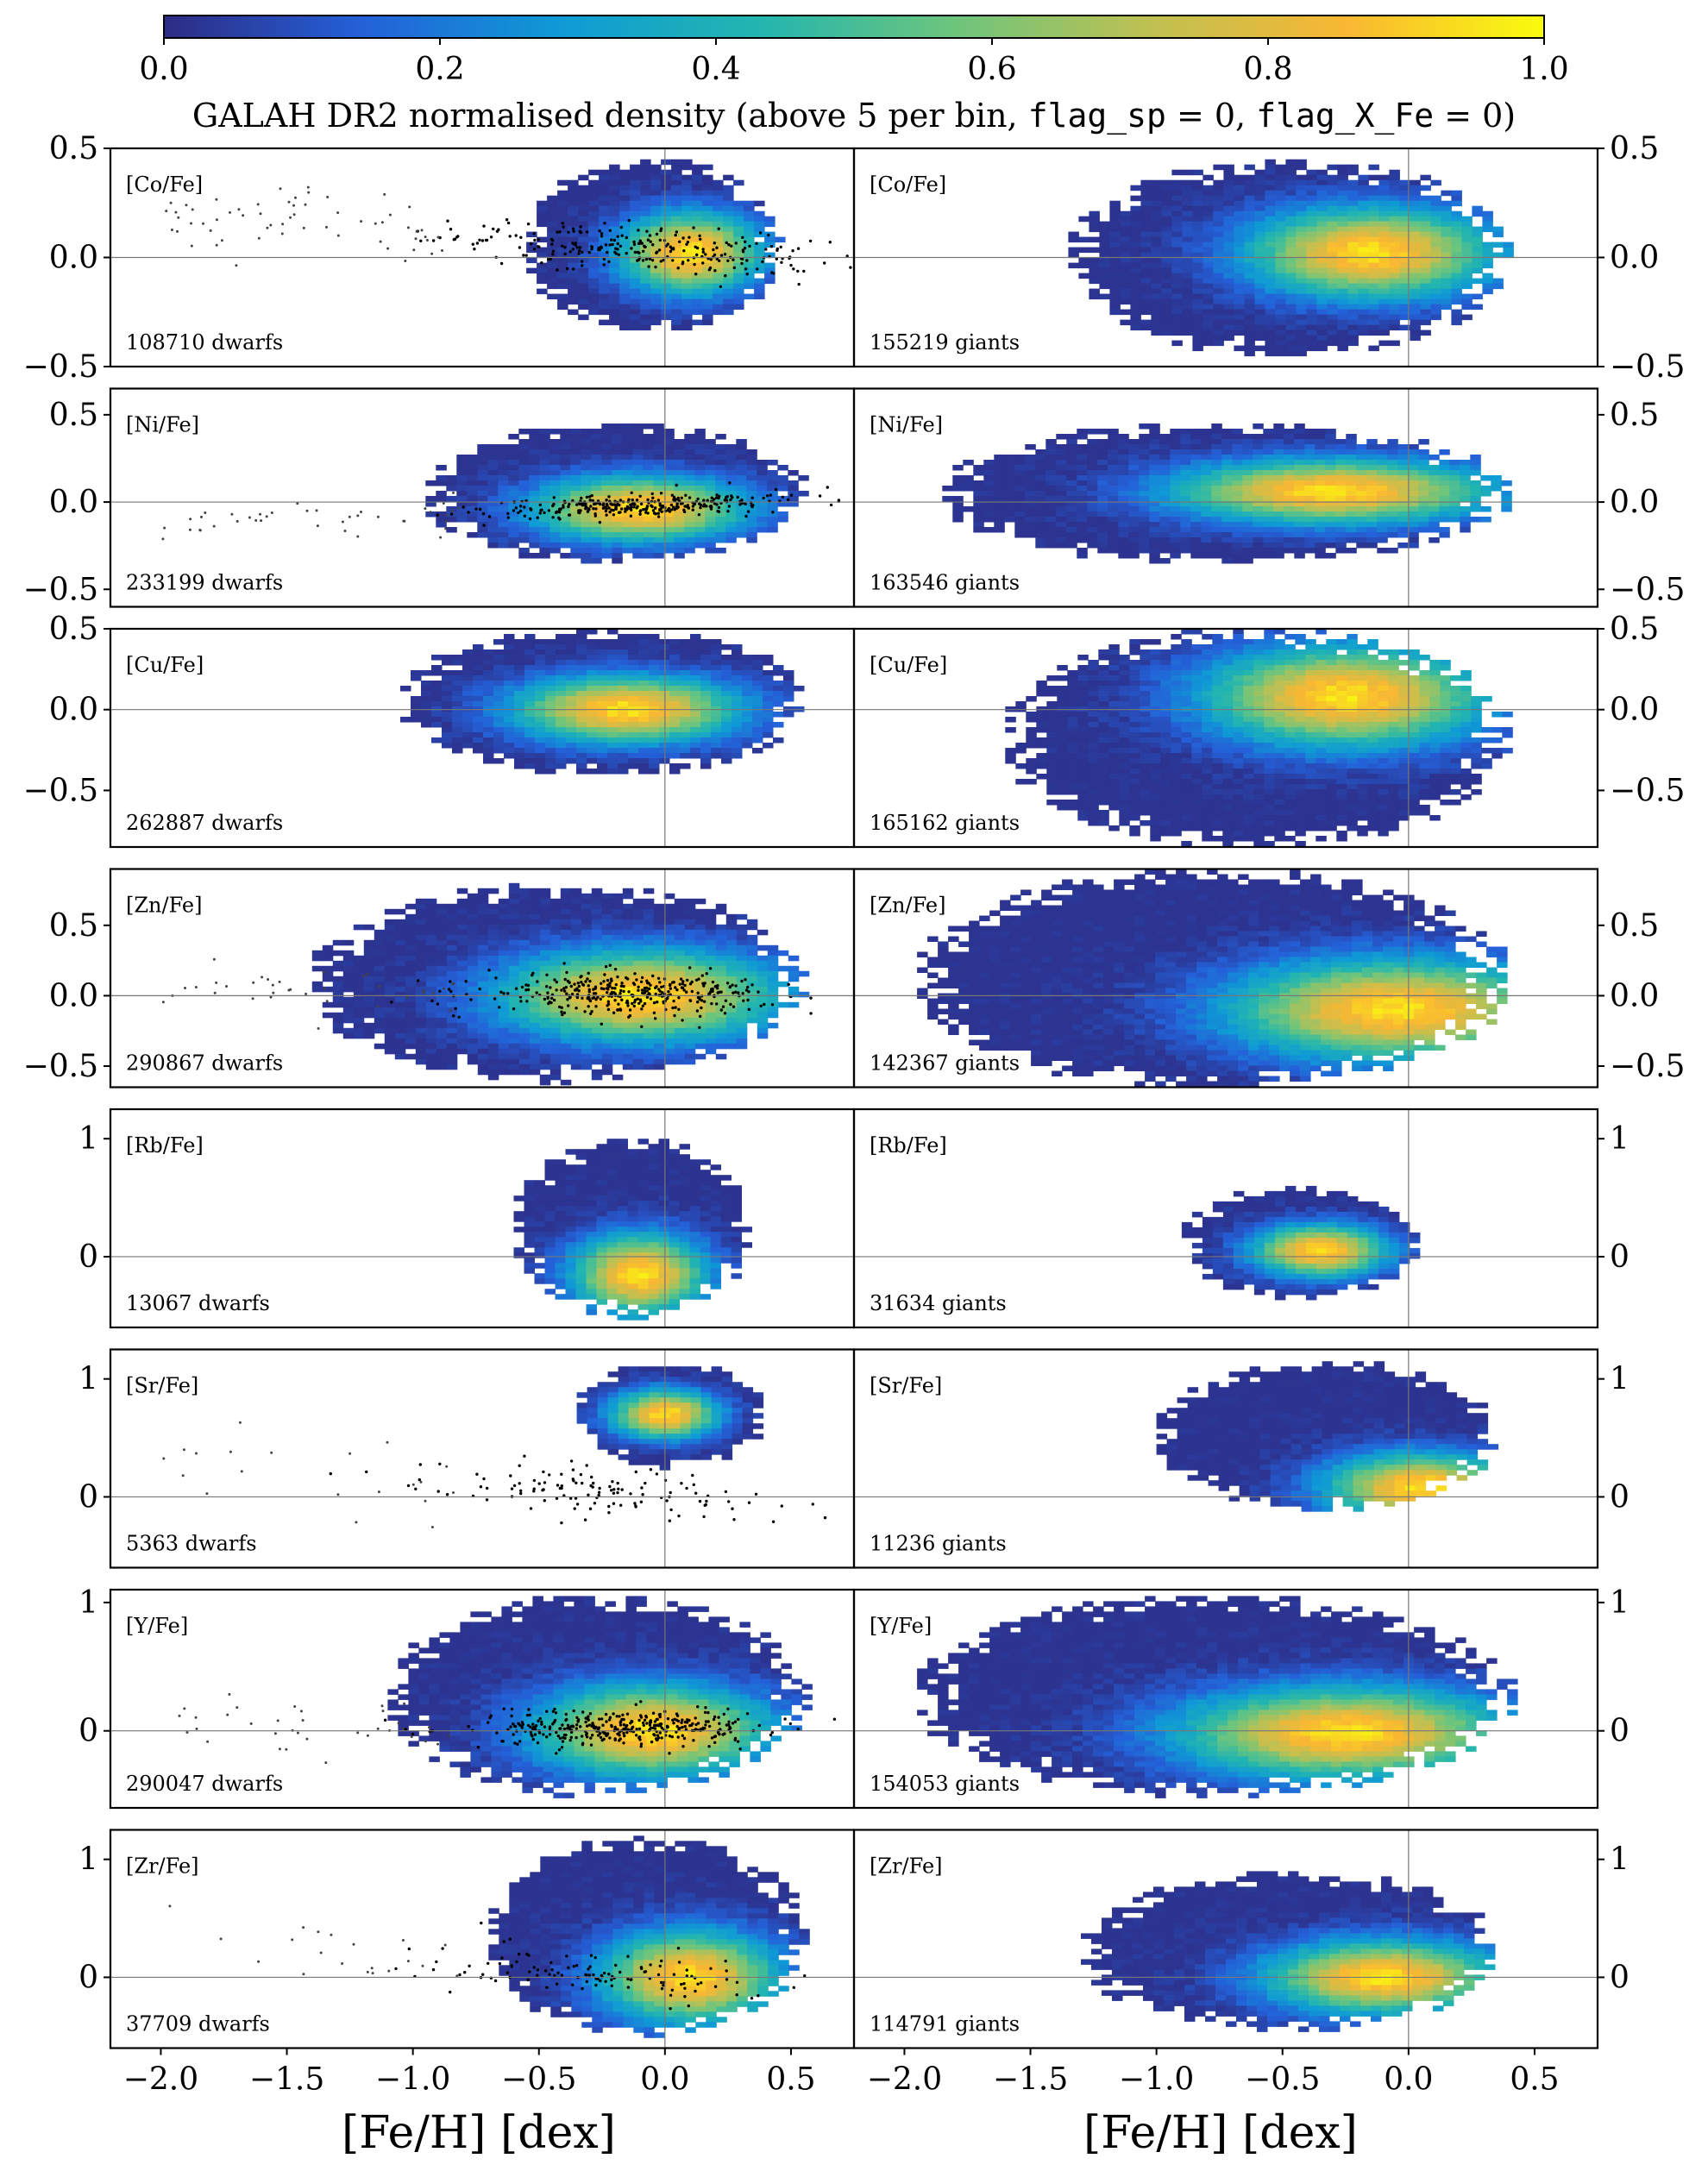 The height and width of the screenshot is (2171, 1708). Describe the element at coordinates (1634, 258) in the screenshot. I see `y-tick-label: 0.0` at that location.